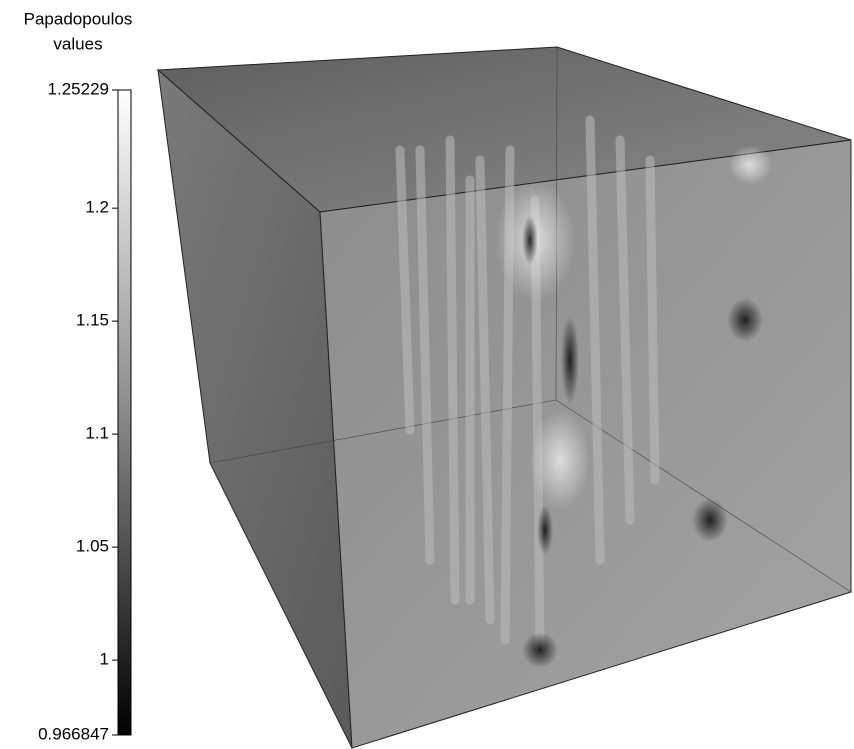  Describe the element at coordinates (73, 733) in the screenshot. I see `tick-label: 0.966847` at that location.